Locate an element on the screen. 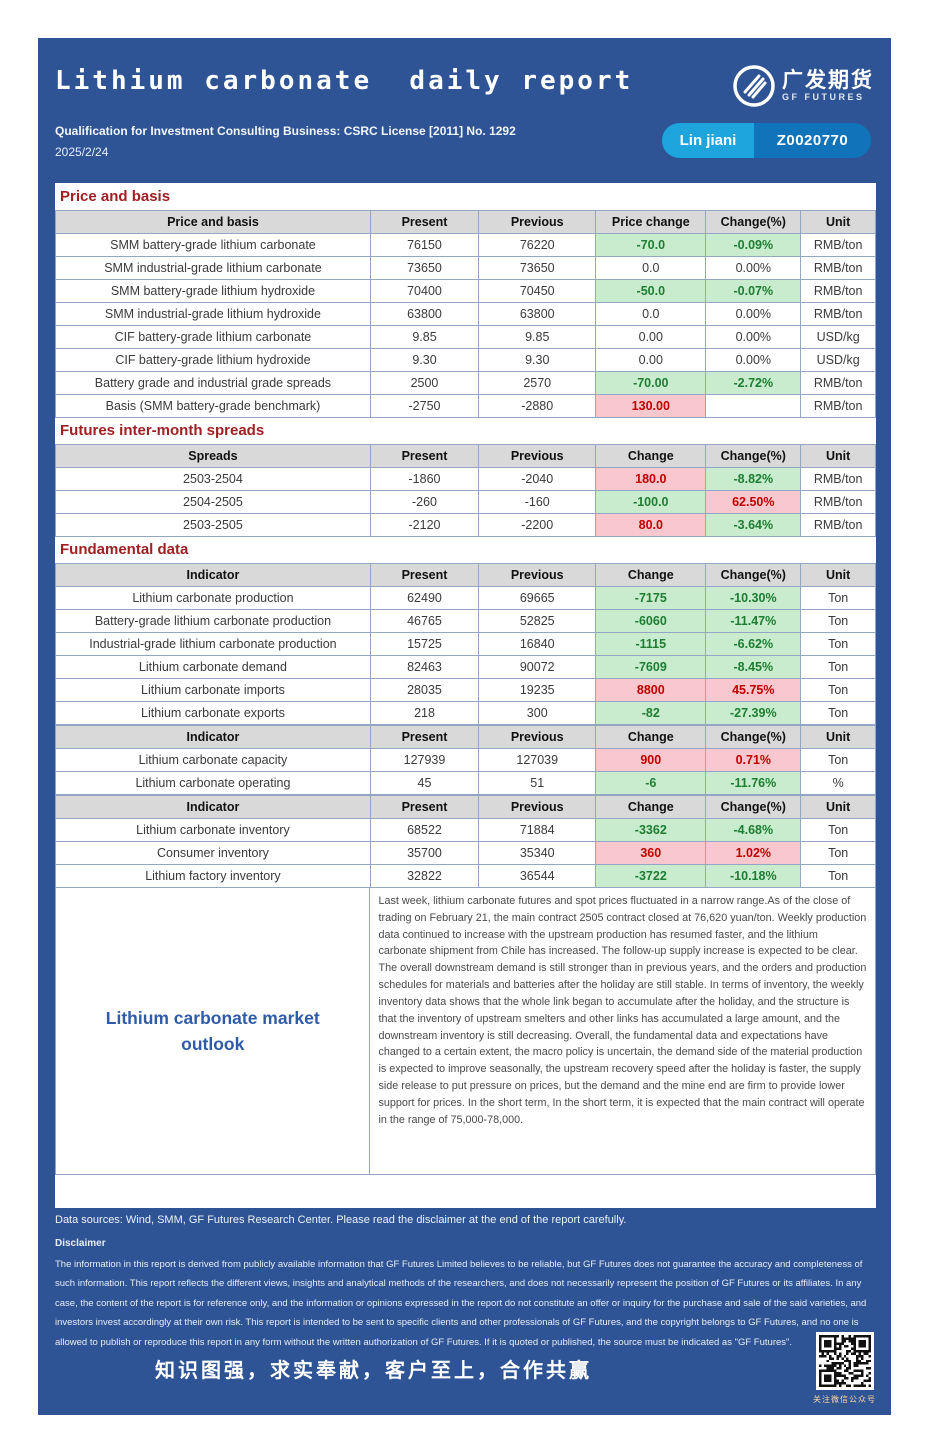 This screenshot has height=1454, width=929. cell-label: Lithium carbonate production is located at coordinates (213, 598).